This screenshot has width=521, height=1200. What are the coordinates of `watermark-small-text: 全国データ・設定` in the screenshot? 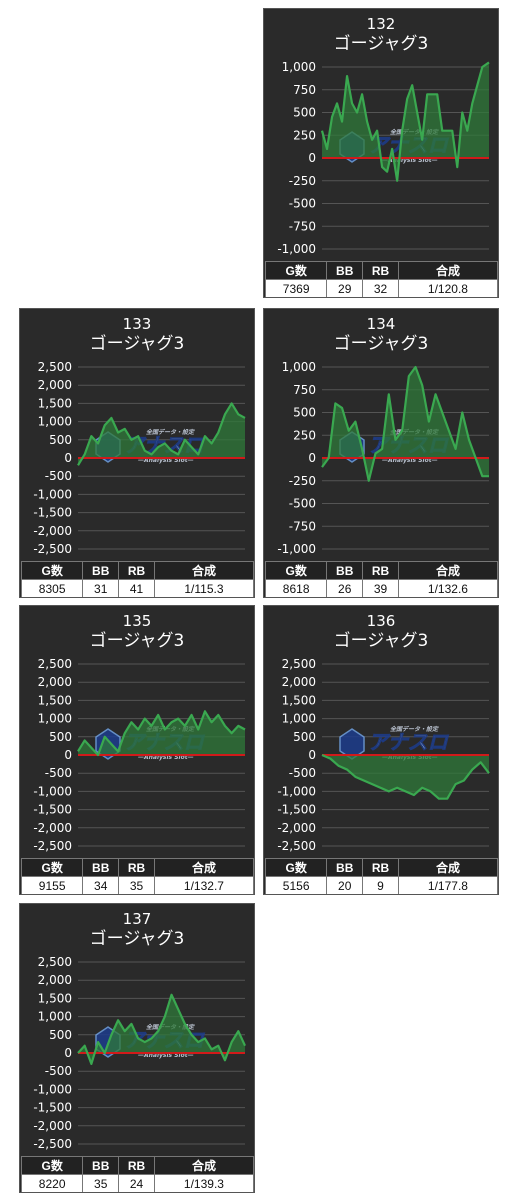 It's located at (414, 729).